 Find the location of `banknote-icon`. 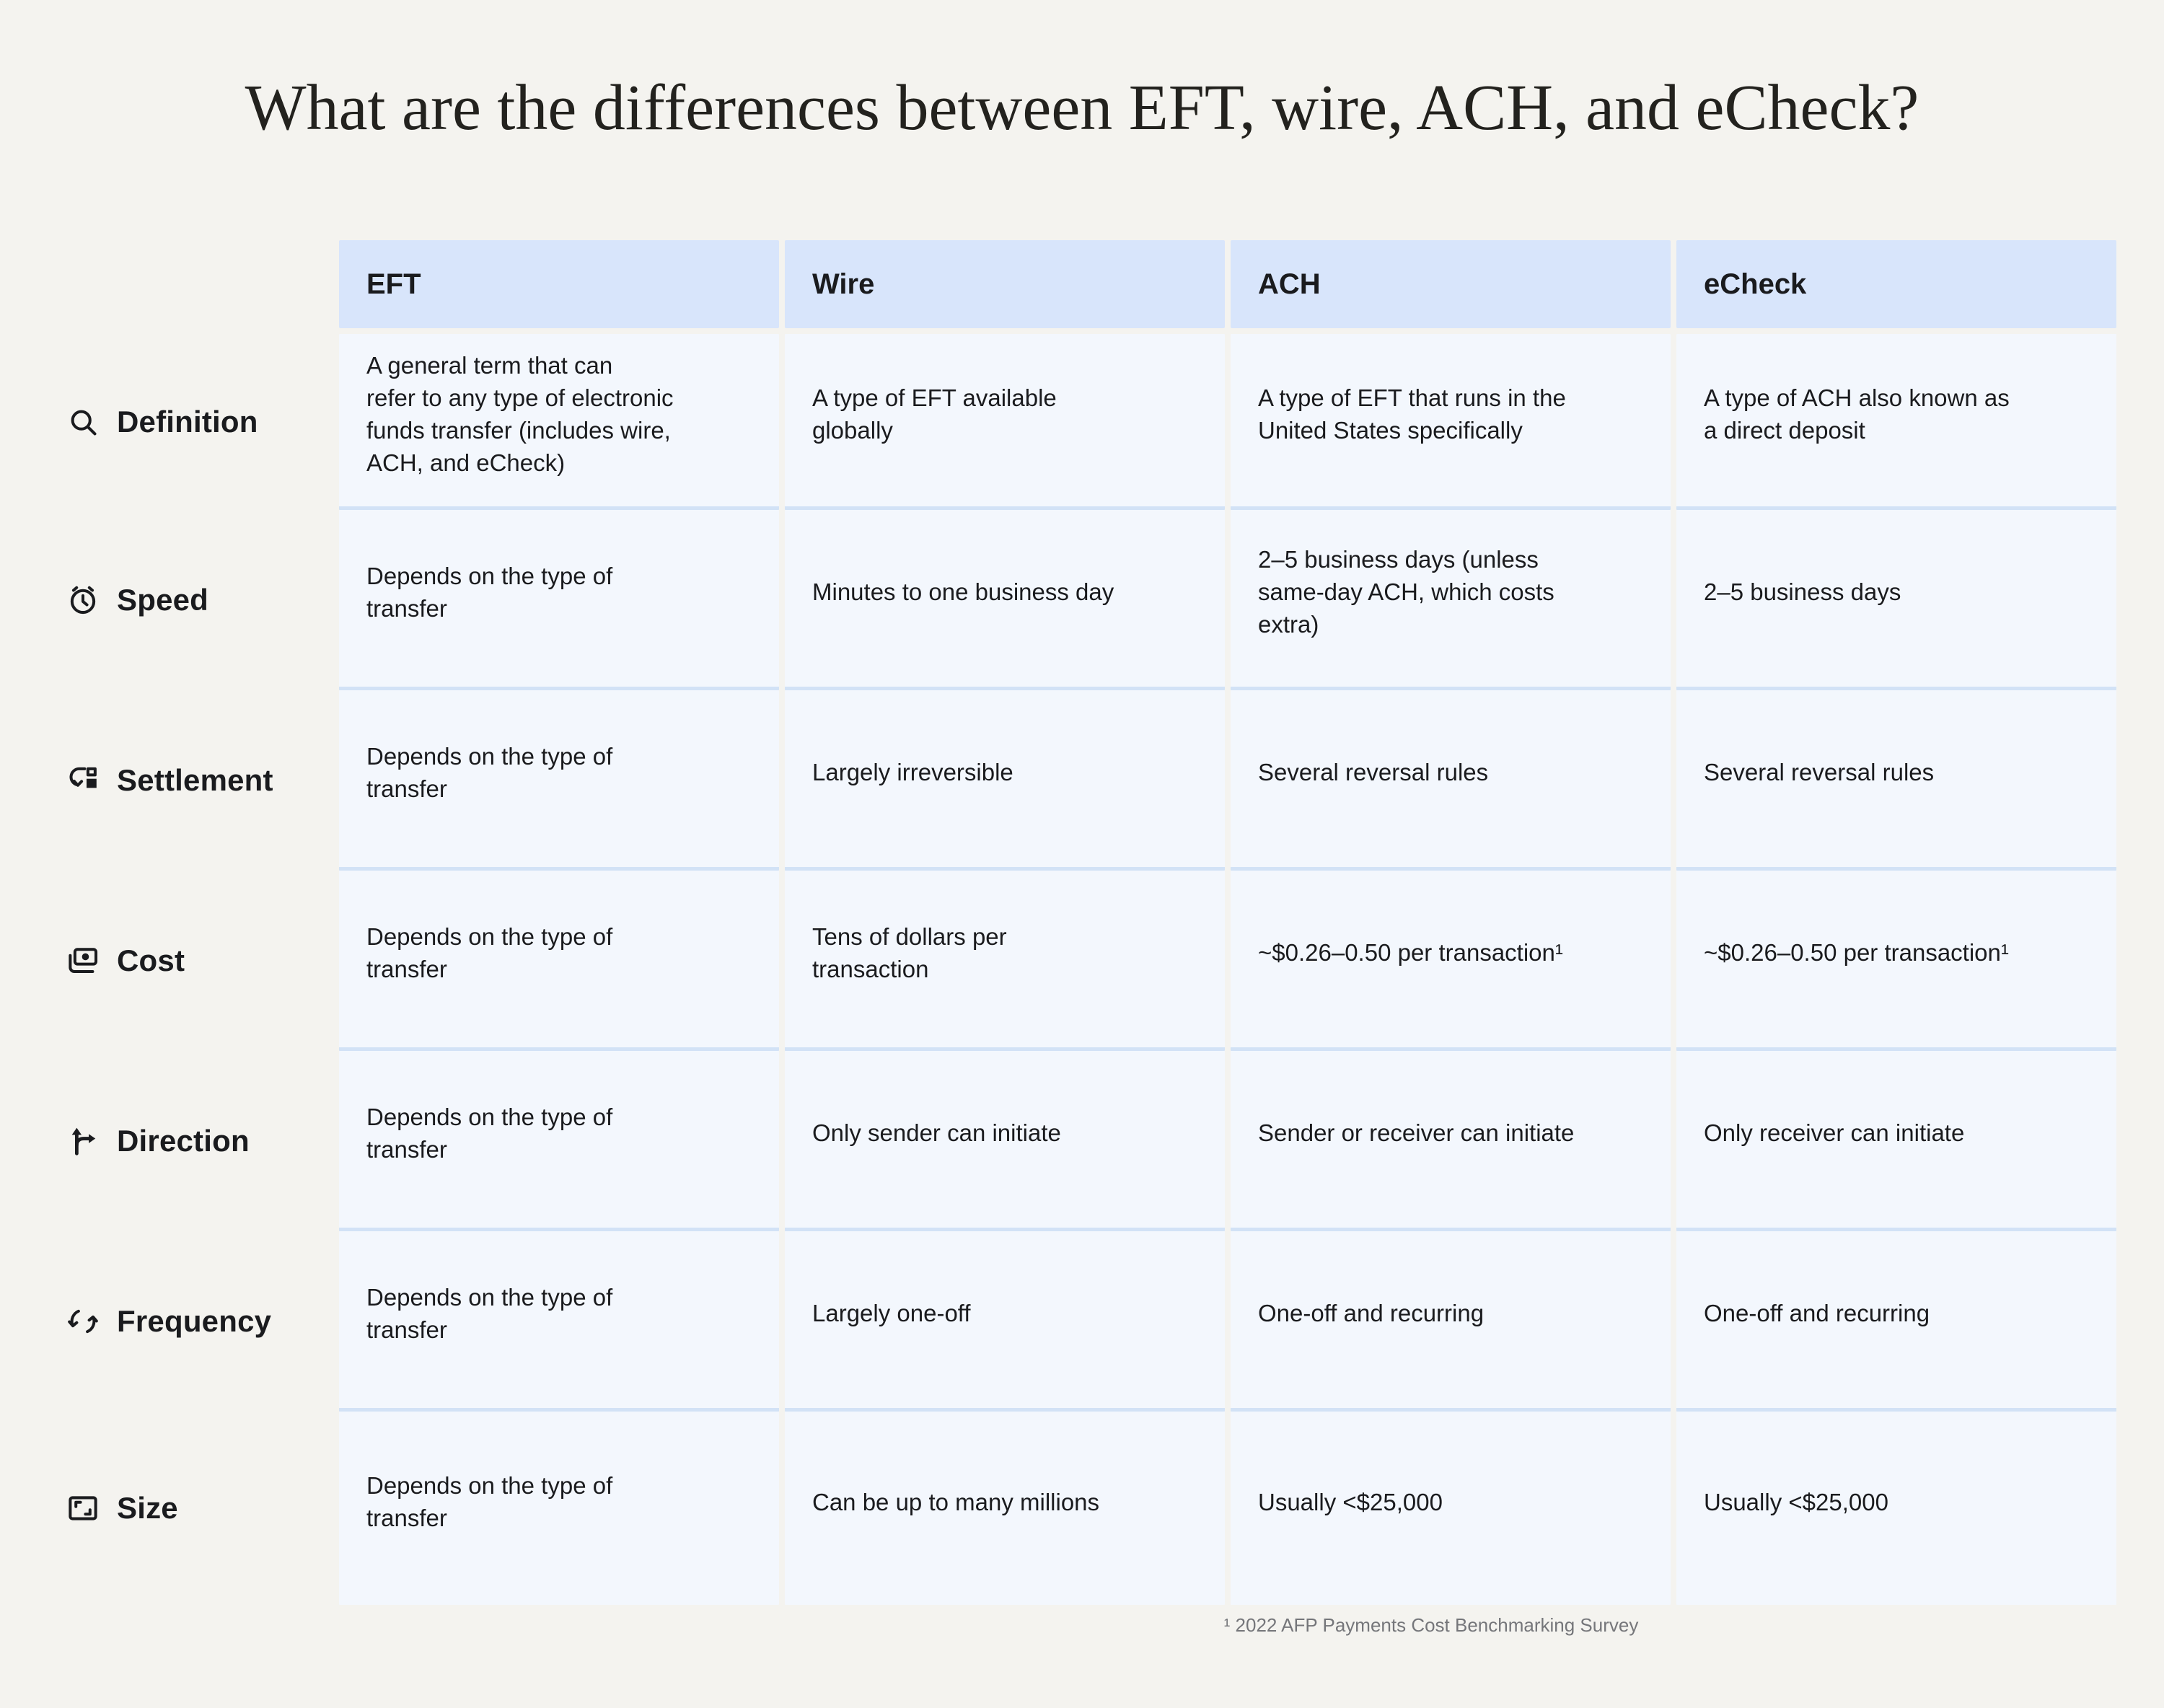

banknote-icon is located at coordinates (83, 960).